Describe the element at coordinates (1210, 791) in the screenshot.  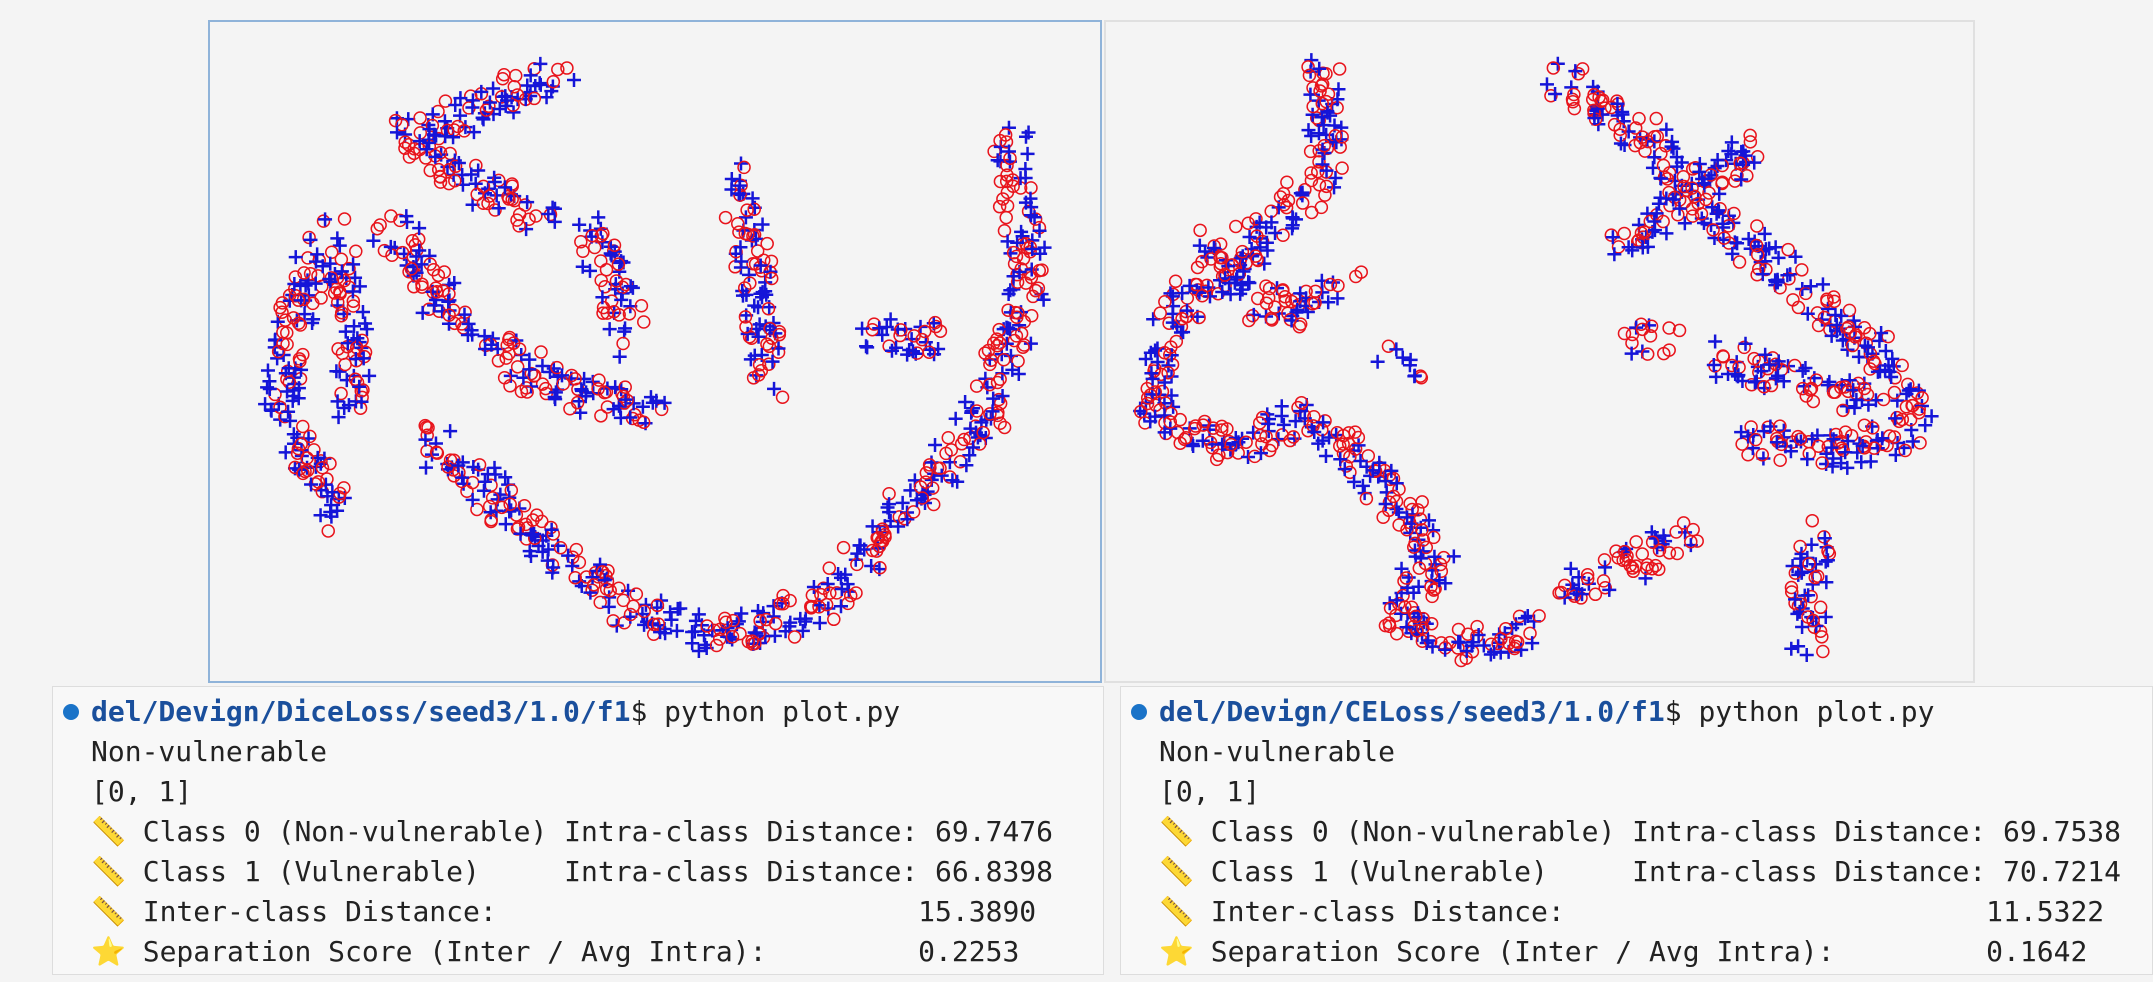
I see `output-line: [0, 1]` at that location.